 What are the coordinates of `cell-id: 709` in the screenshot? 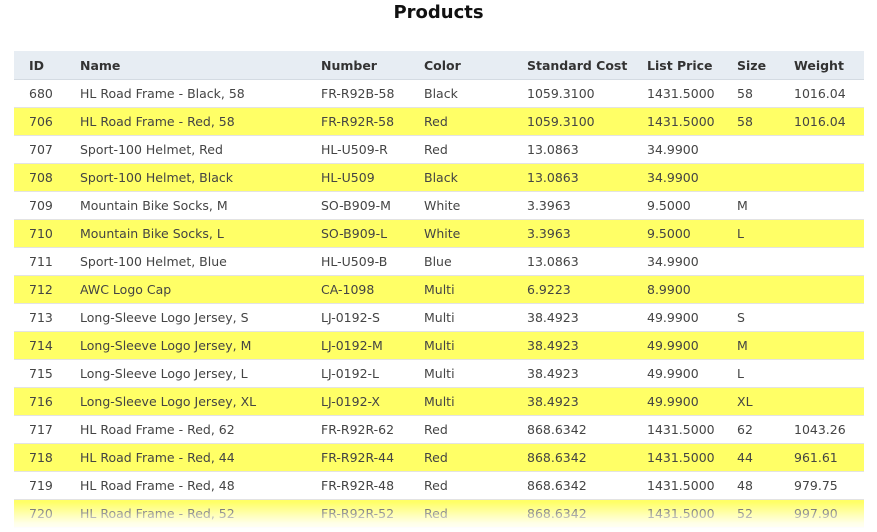 It's located at (39, 205).